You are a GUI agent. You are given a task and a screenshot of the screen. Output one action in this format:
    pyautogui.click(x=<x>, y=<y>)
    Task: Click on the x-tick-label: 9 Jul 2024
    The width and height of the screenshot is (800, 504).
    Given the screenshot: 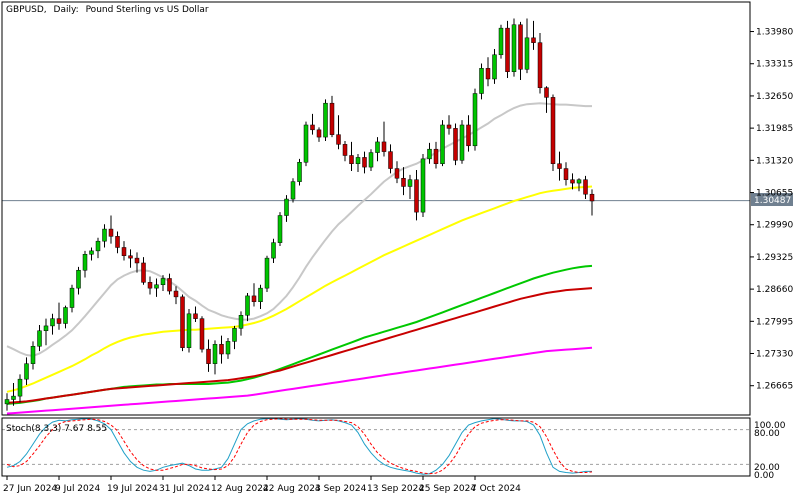 What is the action you would take?
    pyautogui.click(x=77, y=489)
    